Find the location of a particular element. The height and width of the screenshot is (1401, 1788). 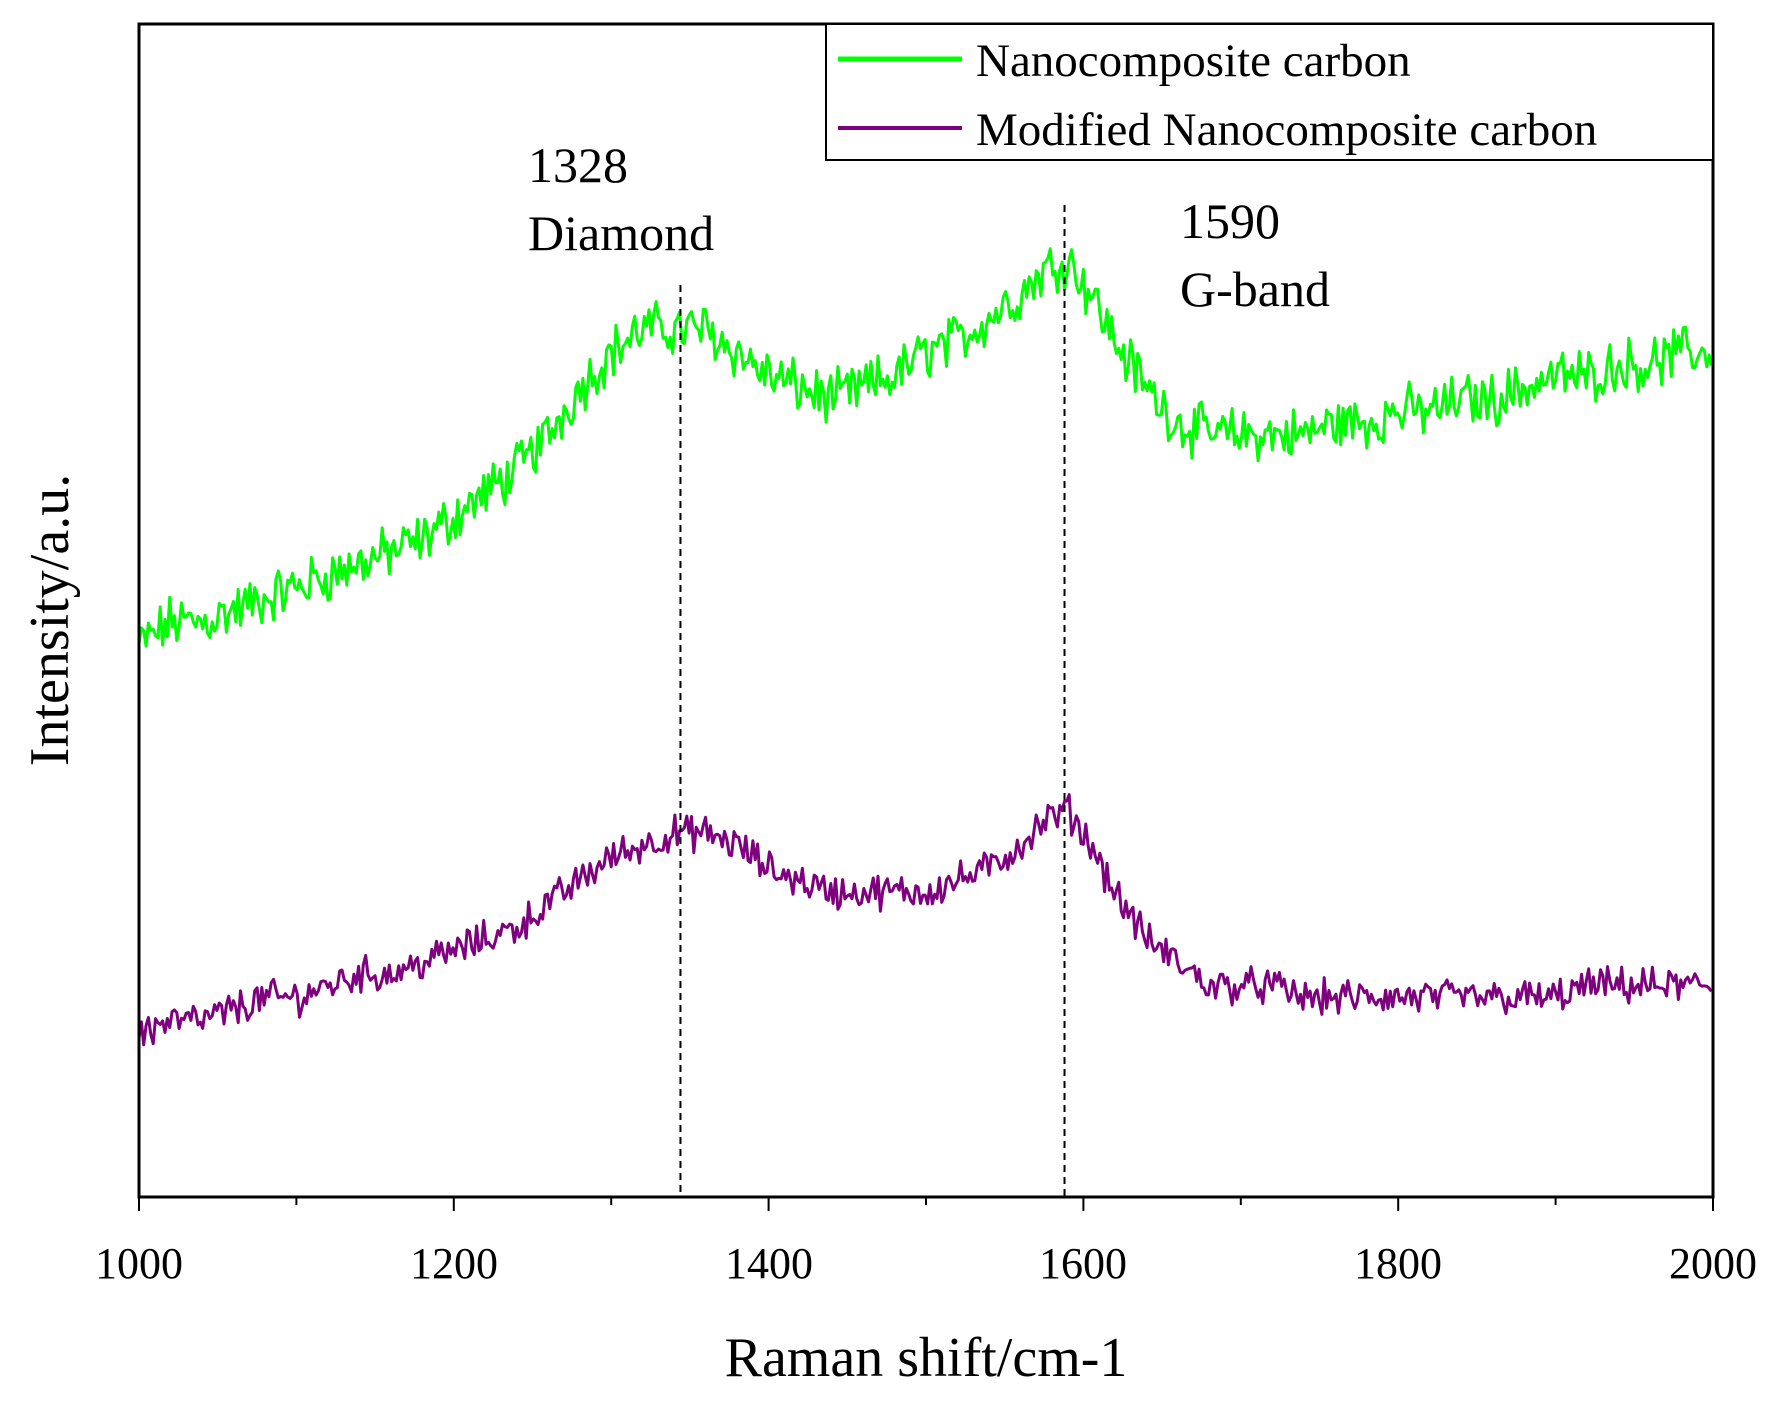

g-band-peak-value: 1590 is located at coordinates (1230, 221).